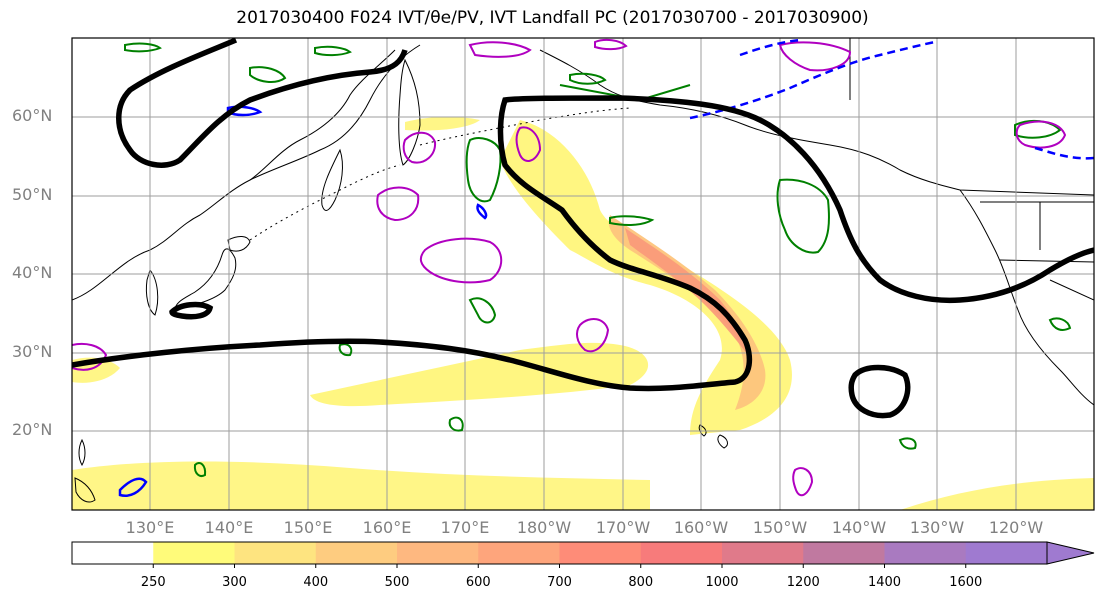 This screenshot has width=1105, height=603. What do you see at coordinates (32, 272) in the screenshot?
I see `lat-label-40n: 40°N` at bounding box center [32, 272].